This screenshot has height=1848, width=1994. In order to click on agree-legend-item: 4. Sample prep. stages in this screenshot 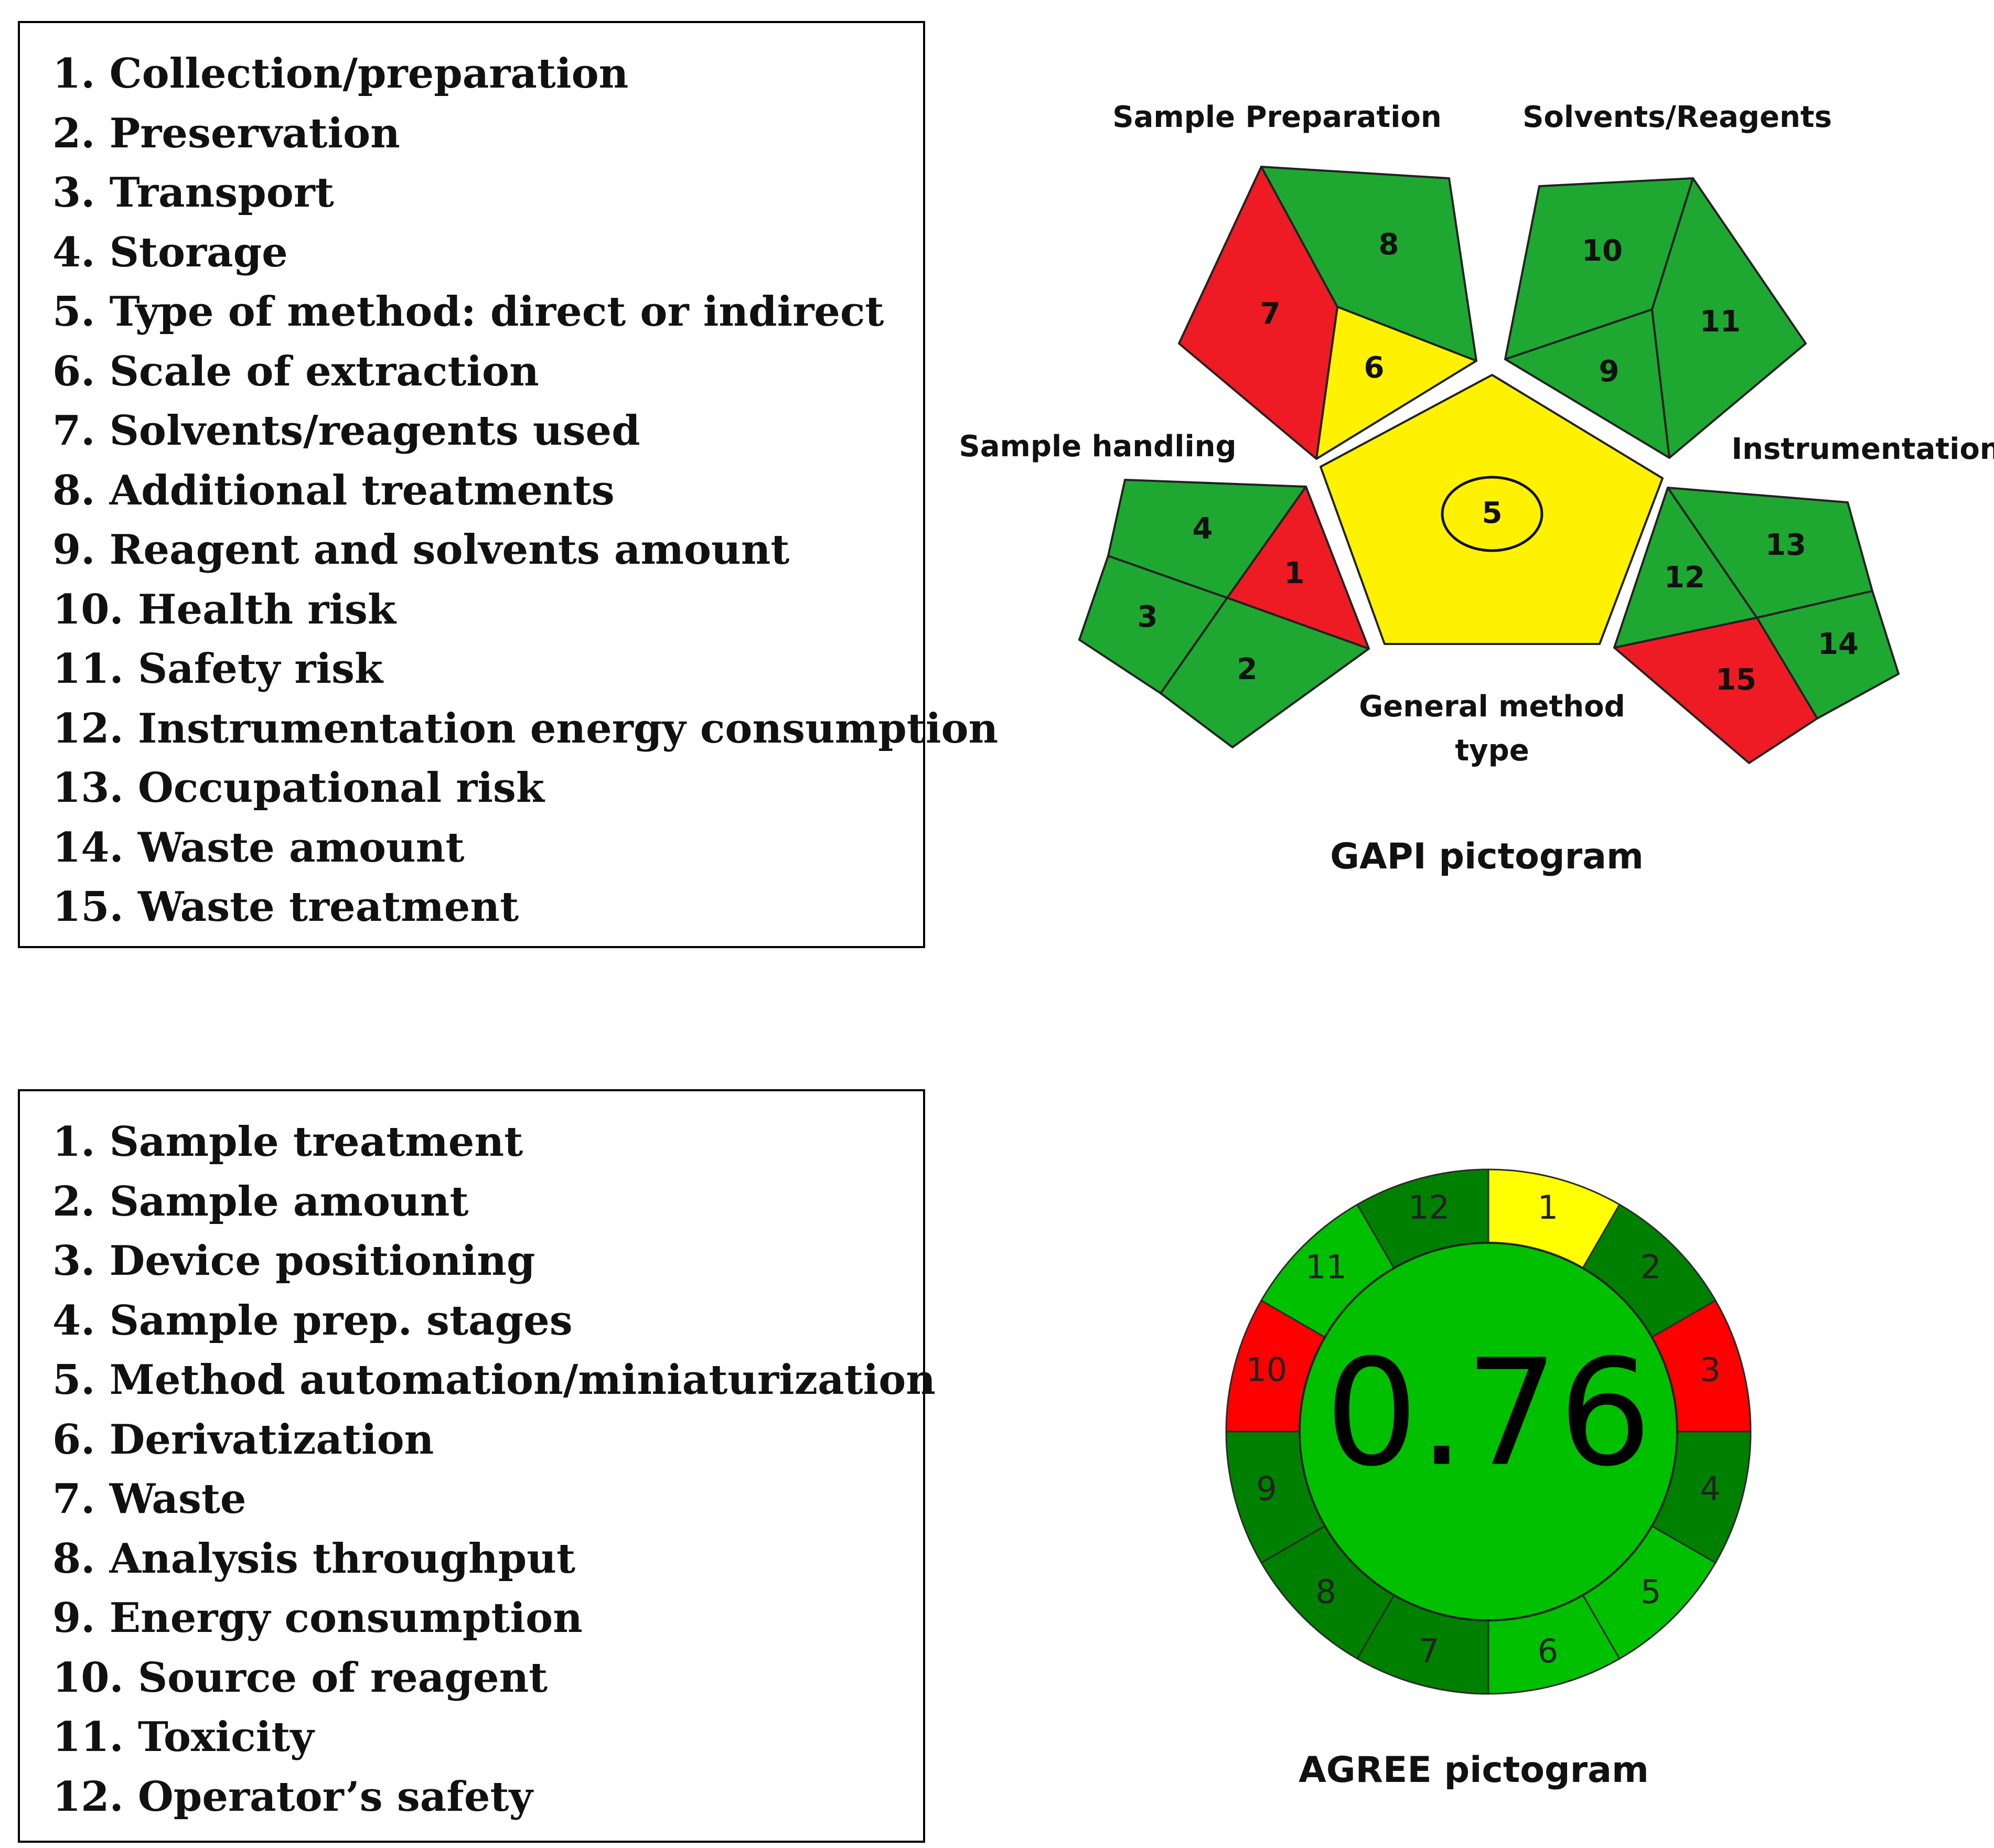, I will do `click(312, 1320)`.